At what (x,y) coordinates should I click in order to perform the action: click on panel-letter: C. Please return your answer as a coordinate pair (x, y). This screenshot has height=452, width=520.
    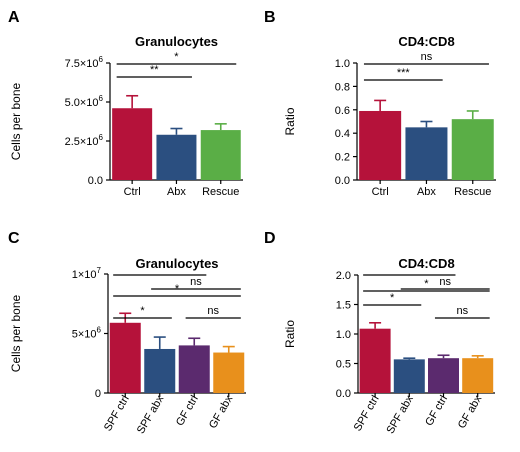
    Looking at the image, I should click on (14, 238).